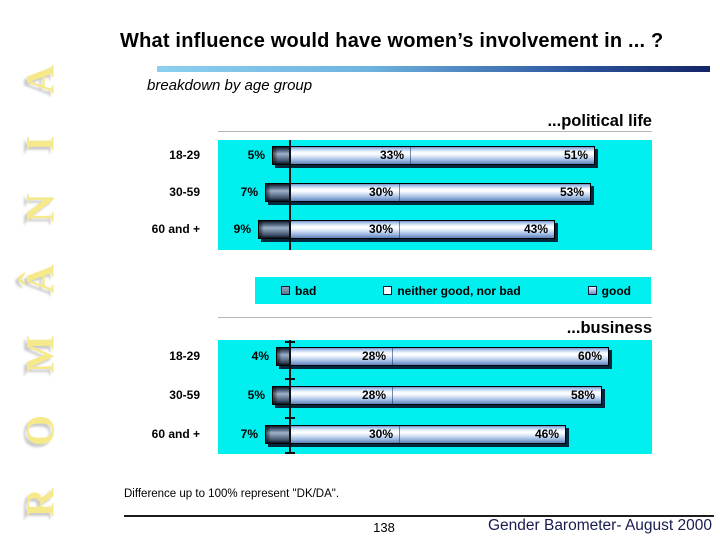 The width and height of the screenshot is (720, 540). What do you see at coordinates (476, 229) in the screenshot?
I see `bar-segment-good: 43%` at bounding box center [476, 229].